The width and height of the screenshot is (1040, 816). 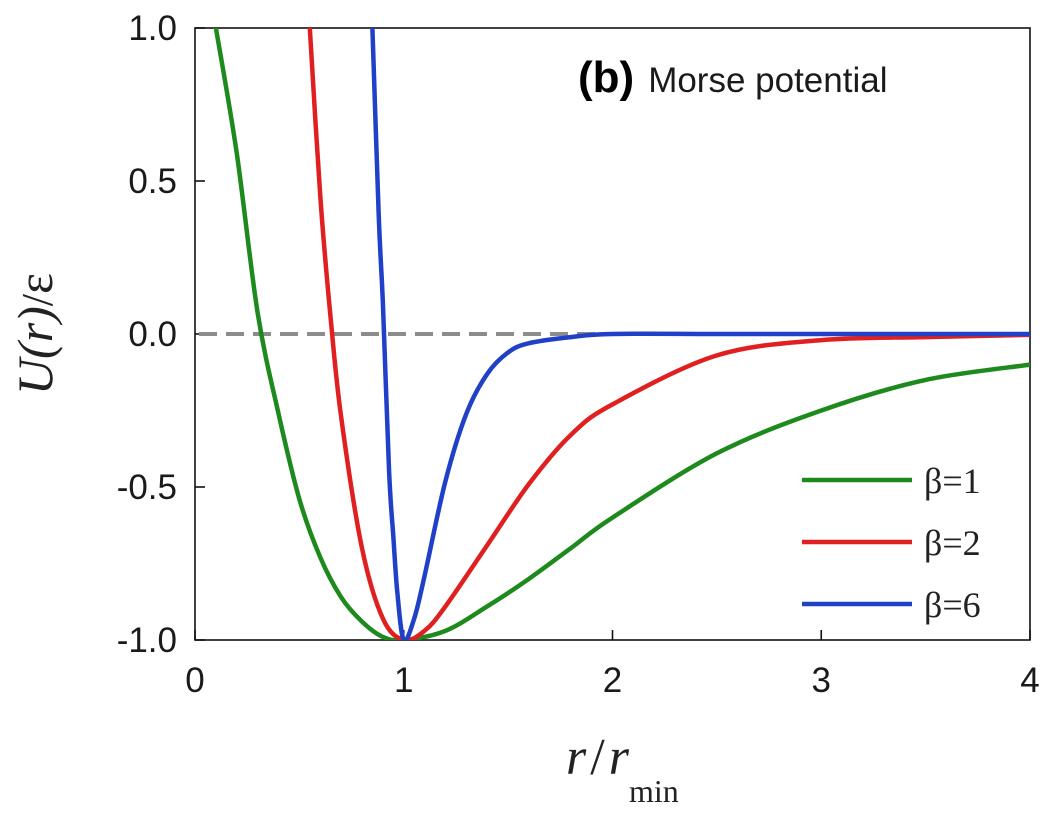 I want to click on x-axis-label-sub: min, so click(x=654, y=791).